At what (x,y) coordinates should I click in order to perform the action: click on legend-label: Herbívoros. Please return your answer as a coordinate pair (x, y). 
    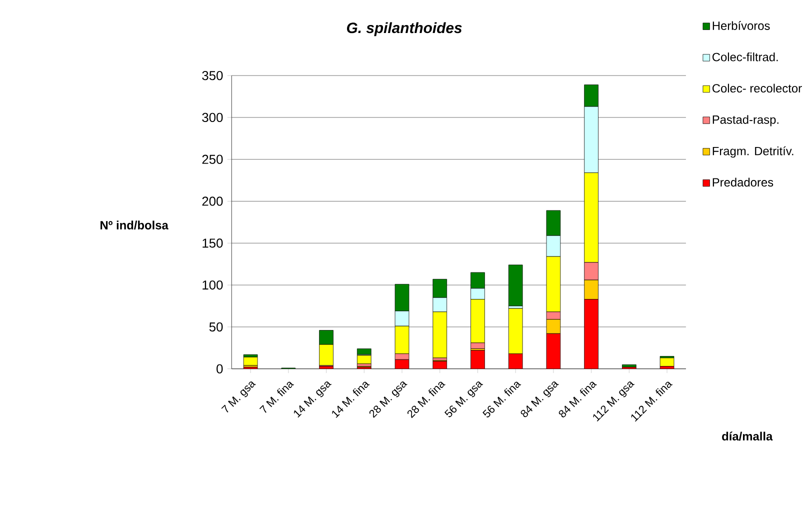
    Looking at the image, I should click on (741, 25).